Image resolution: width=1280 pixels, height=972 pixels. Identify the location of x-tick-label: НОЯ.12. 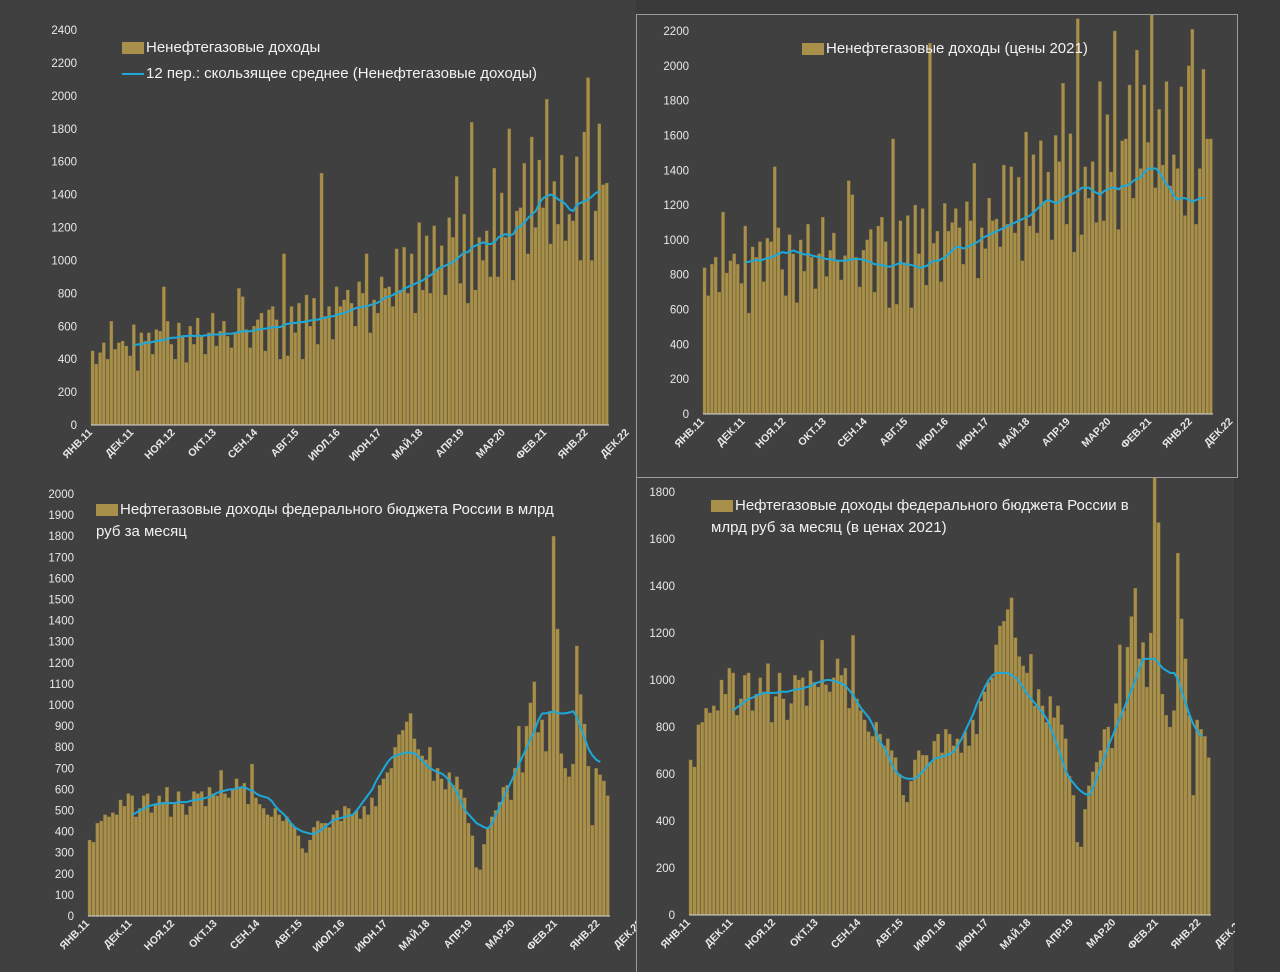
(159, 935).